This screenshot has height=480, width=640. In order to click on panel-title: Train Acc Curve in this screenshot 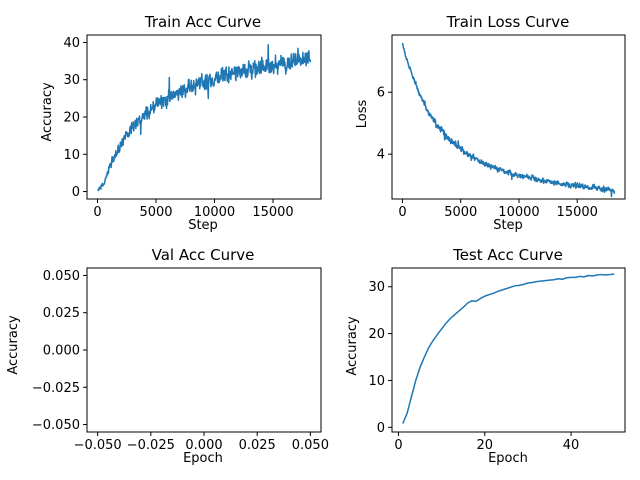, I will do `click(202, 22)`.